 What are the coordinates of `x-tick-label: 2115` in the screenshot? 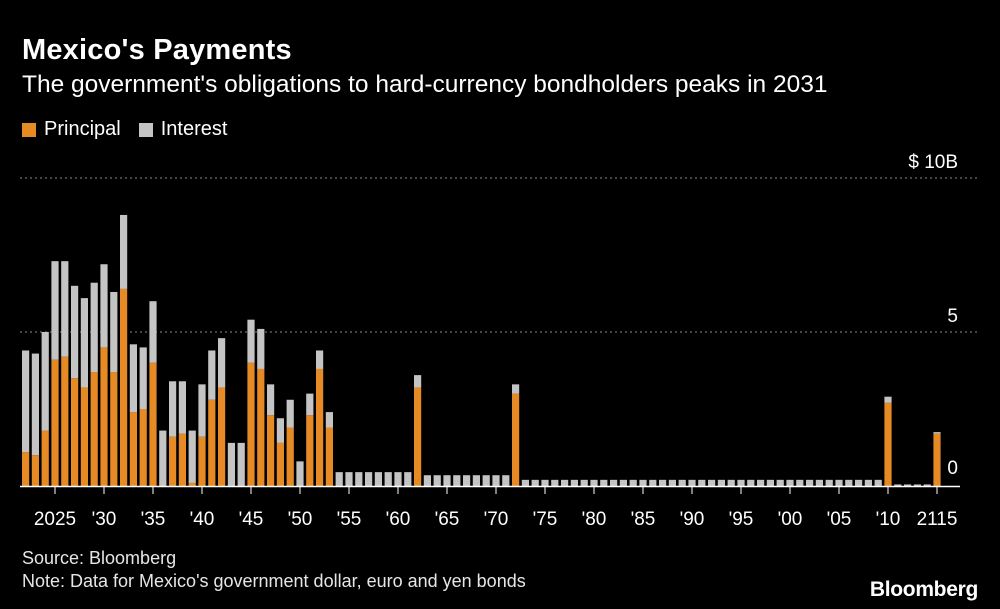 It's located at (937, 519).